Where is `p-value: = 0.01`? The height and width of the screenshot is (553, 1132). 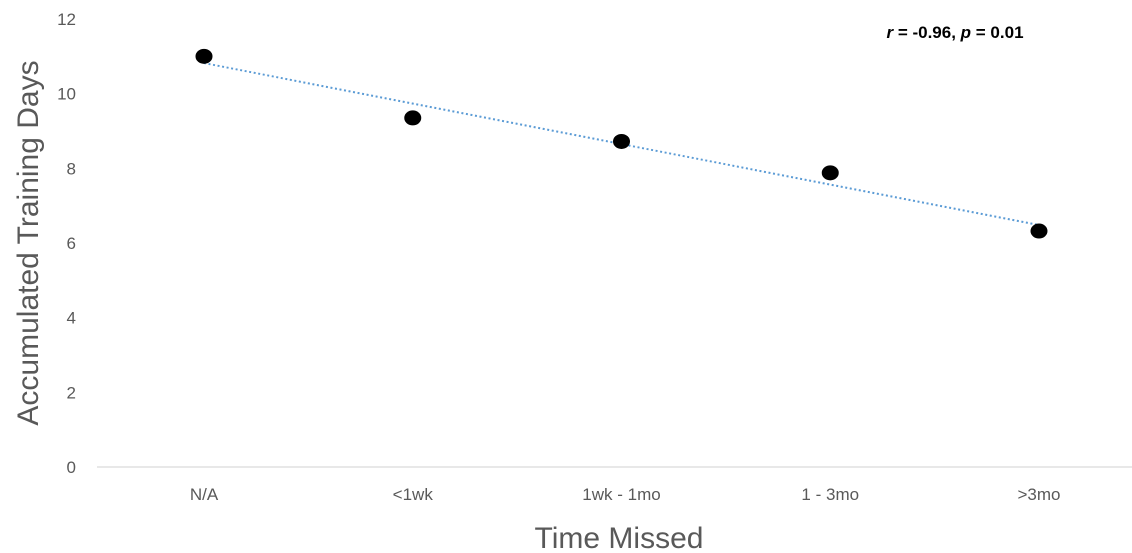
p-value: = 0.01 is located at coordinates (997, 32).